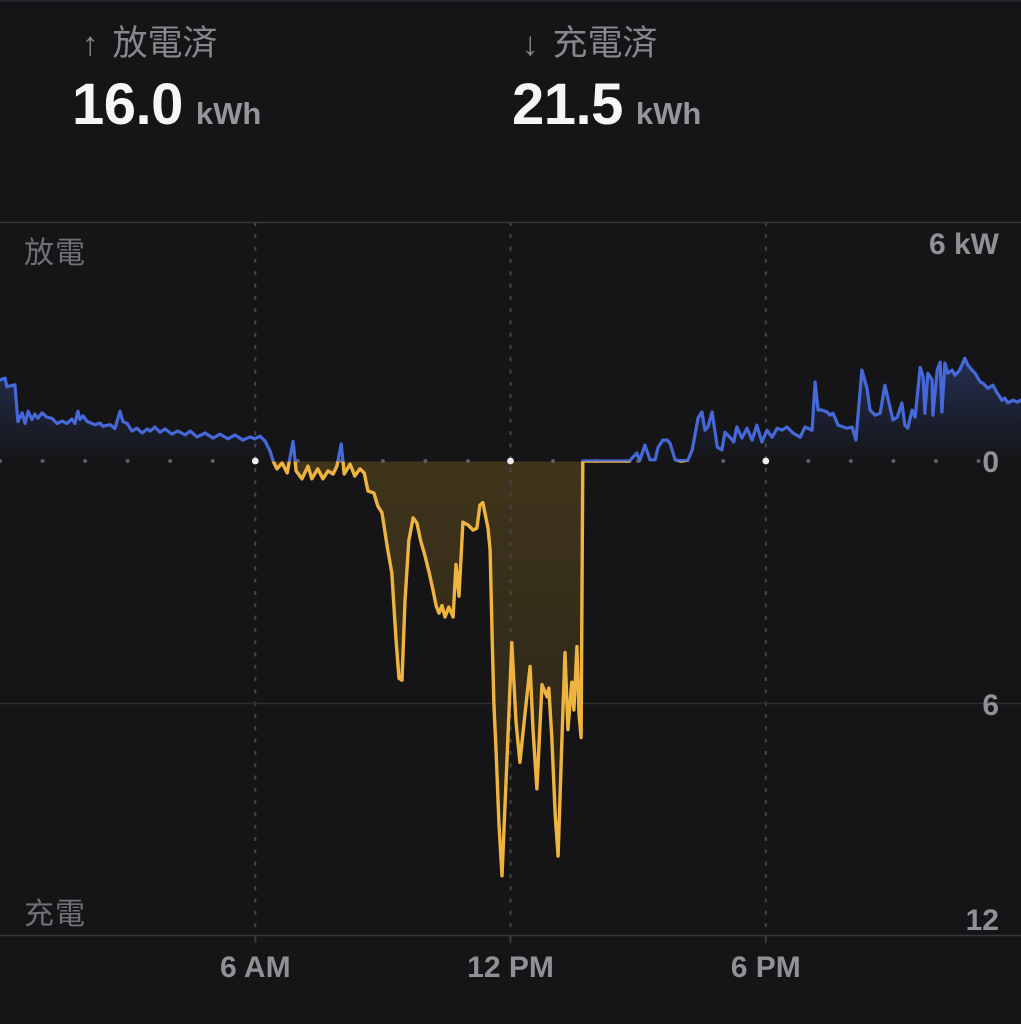 The height and width of the screenshot is (1024, 1021). What do you see at coordinates (510, 967) in the screenshot?
I see `x-axis-label-12pm: 12 PM` at bounding box center [510, 967].